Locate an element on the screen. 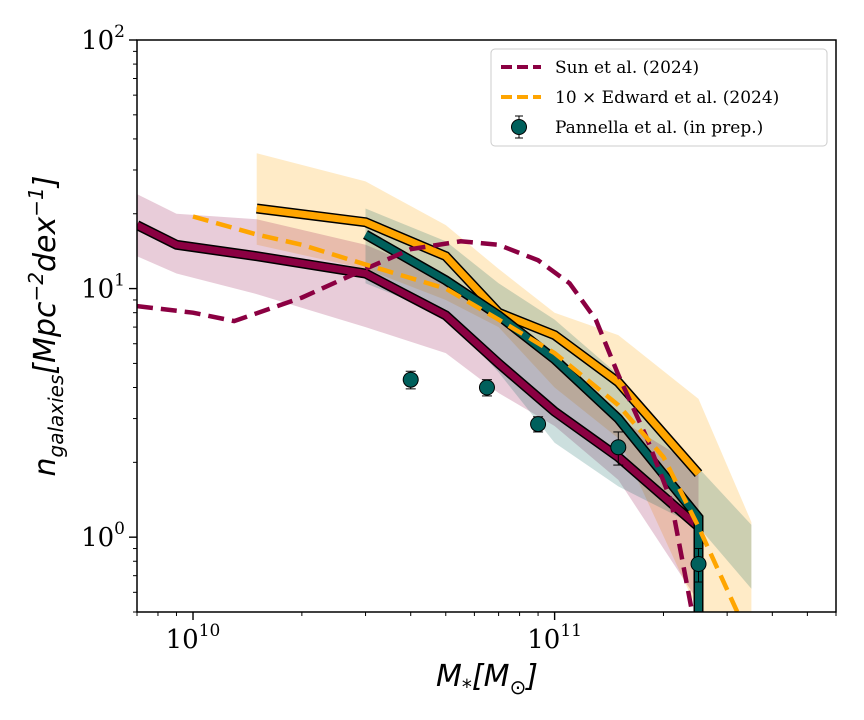 The image size is (864, 720). y-tick-label: 10¹ is located at coordinates (103, 288).